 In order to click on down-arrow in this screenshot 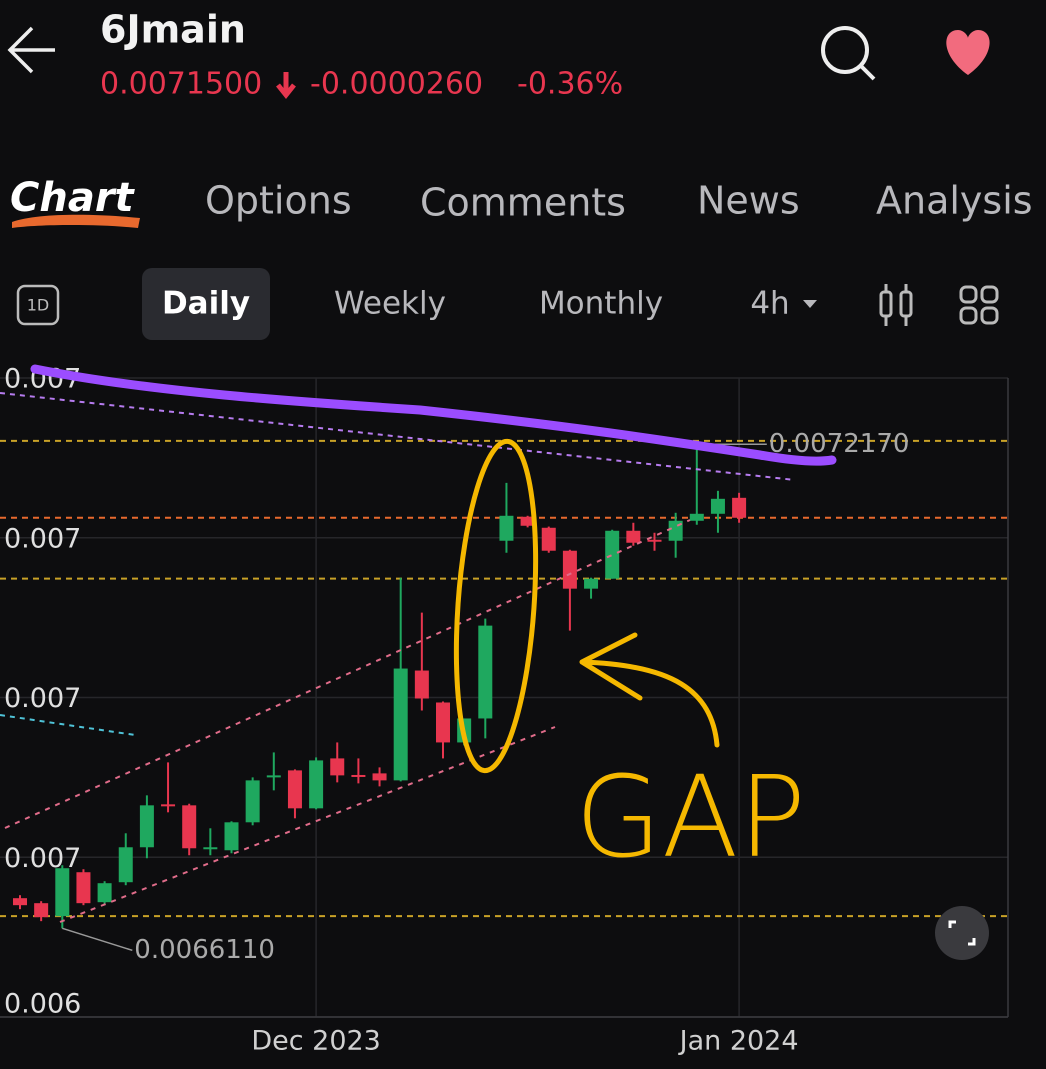, I will do `click(286, 86)`.